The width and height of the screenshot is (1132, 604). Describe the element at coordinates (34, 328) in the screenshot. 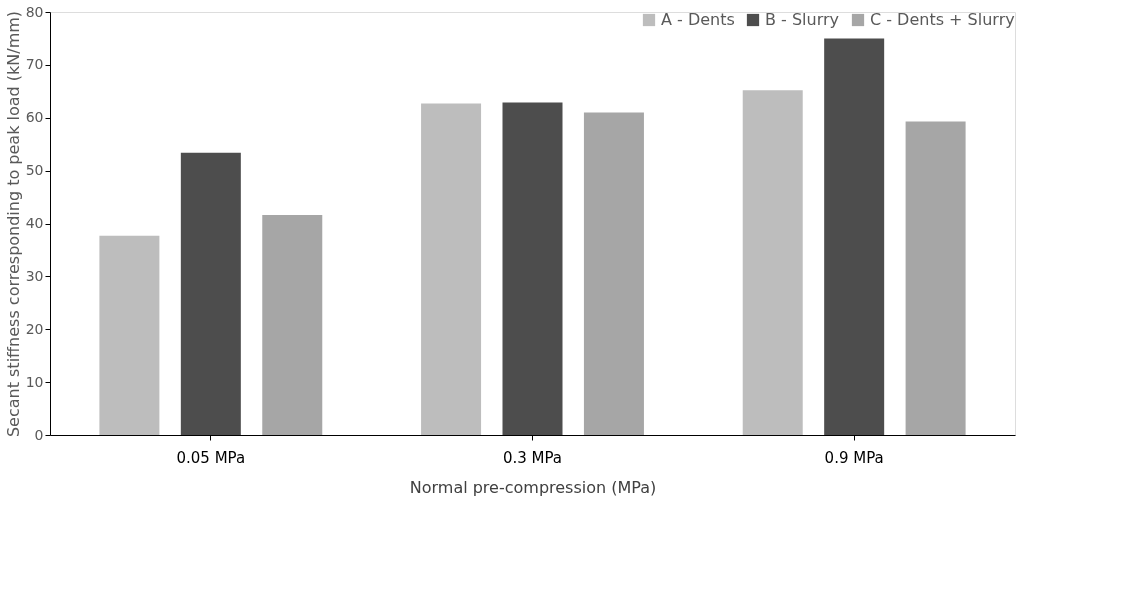

I see `y-tick-label: 20` at that location.